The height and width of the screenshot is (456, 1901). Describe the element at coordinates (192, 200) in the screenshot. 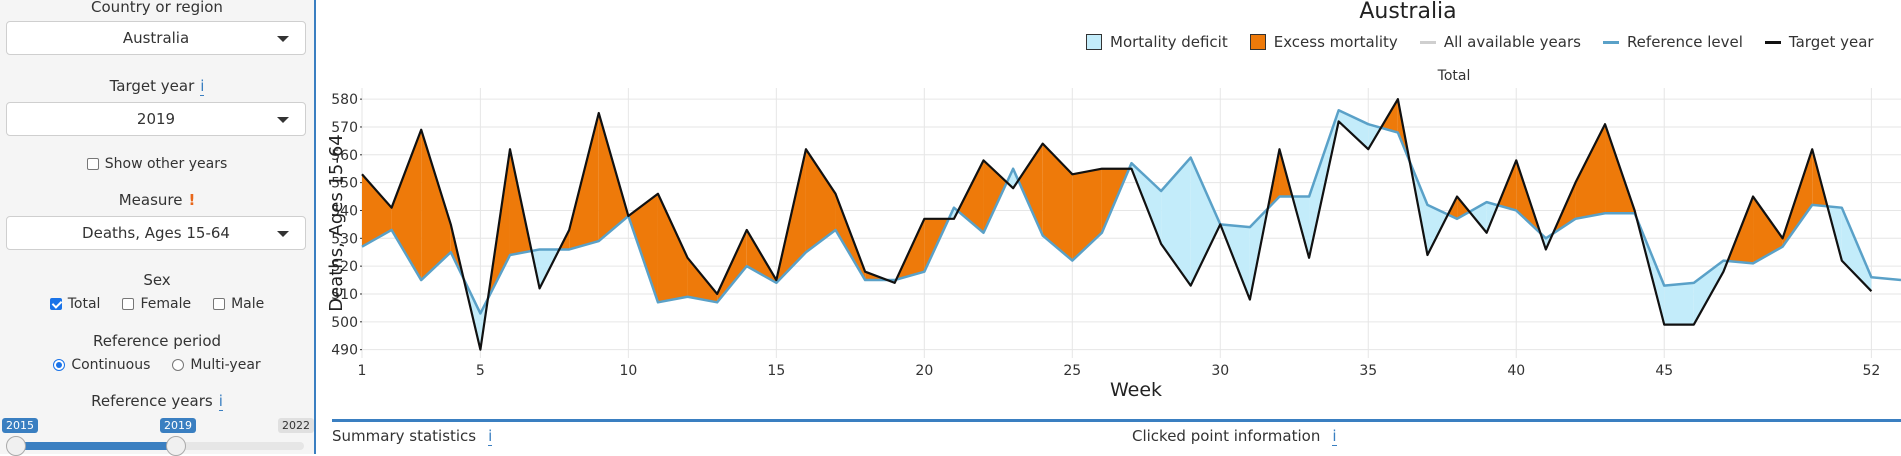

I see `warning-icon: !` at that location.